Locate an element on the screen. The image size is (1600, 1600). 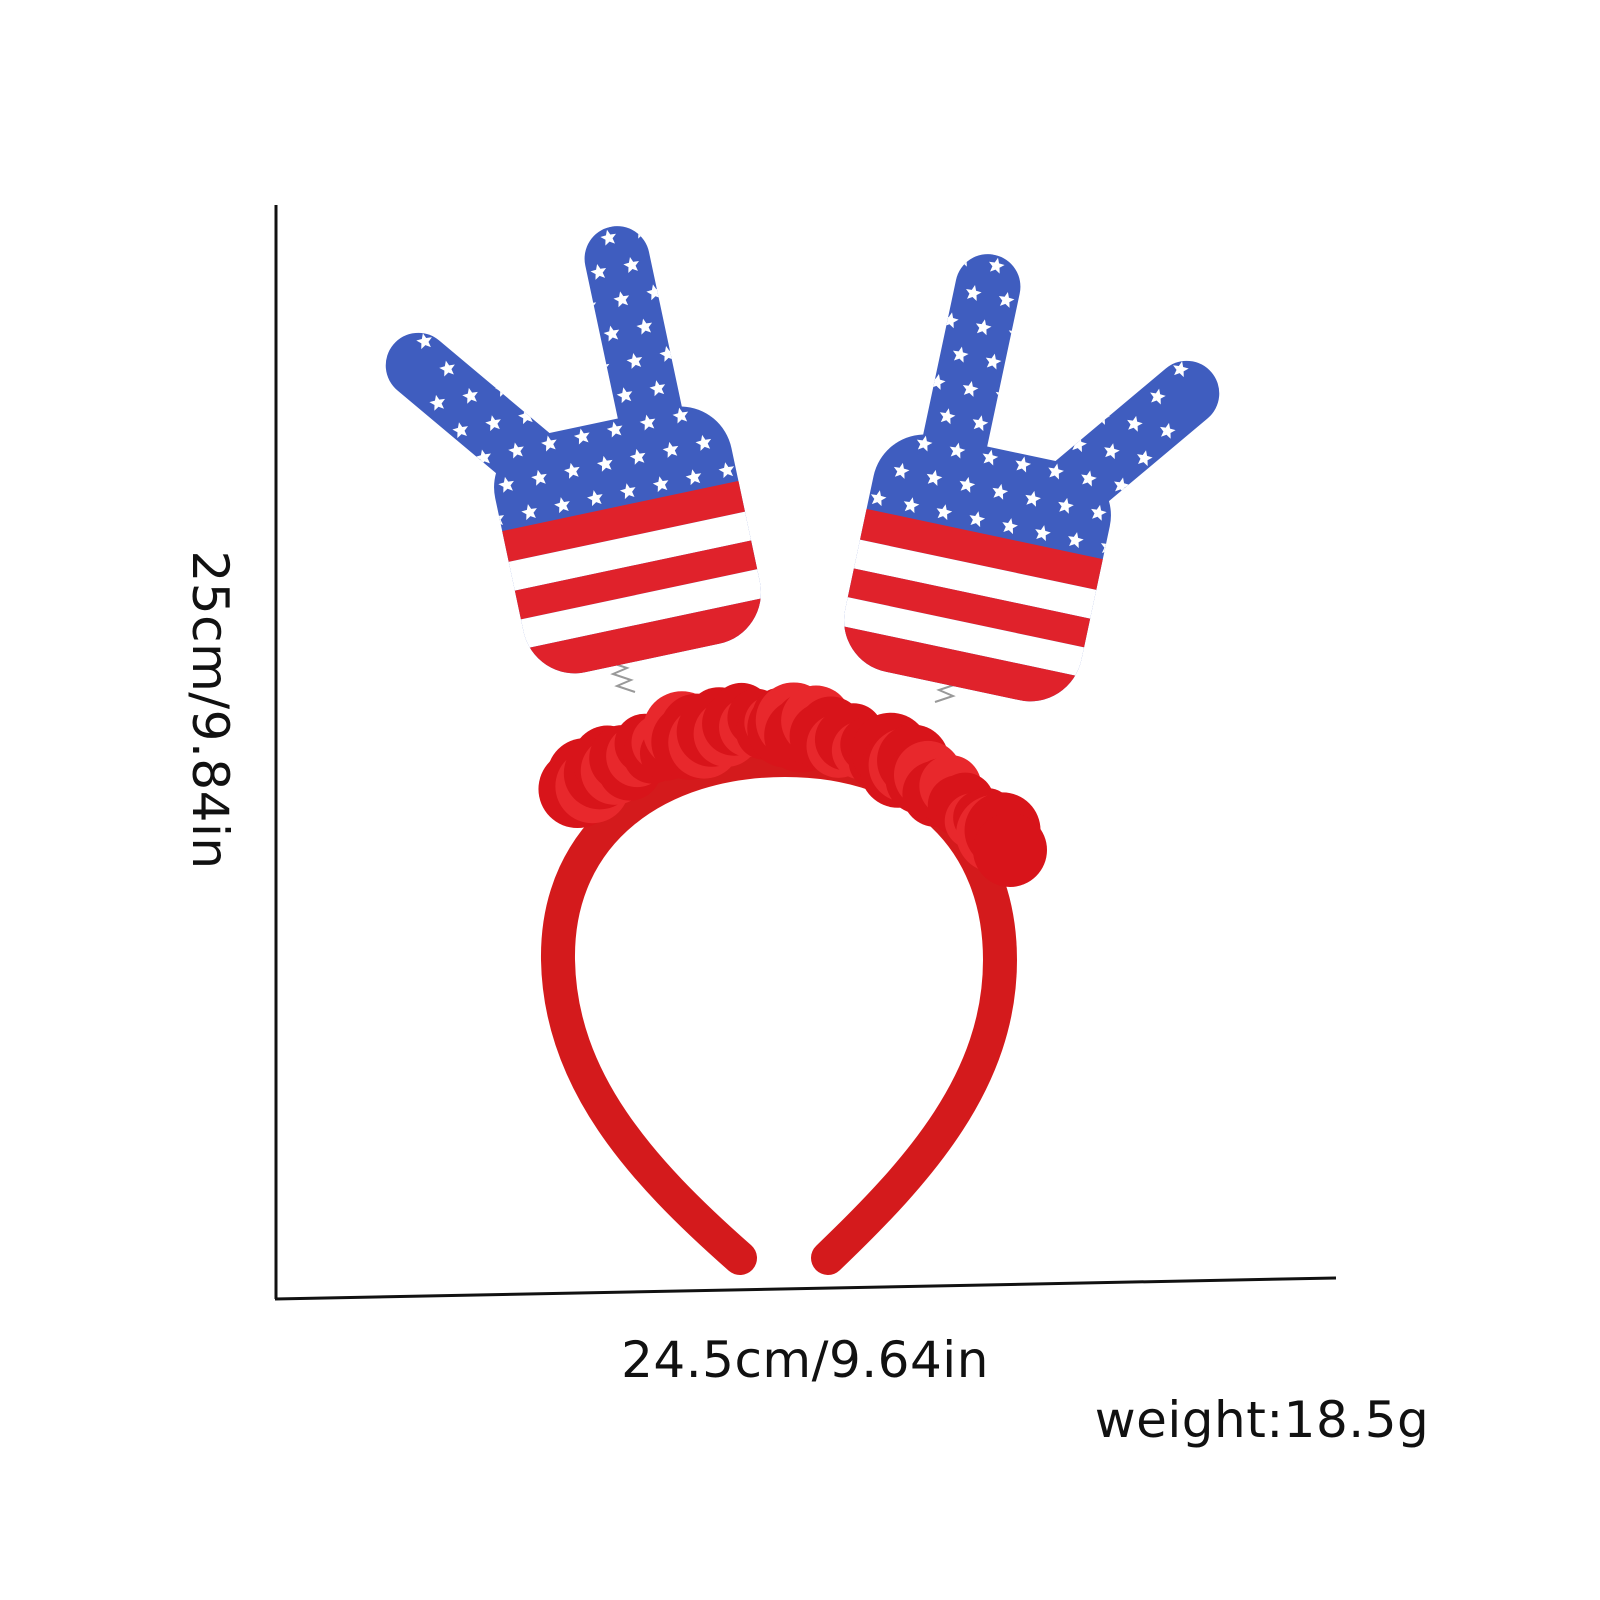
weight-label: weight:18.5g is located at coordinates (1262, 1420).